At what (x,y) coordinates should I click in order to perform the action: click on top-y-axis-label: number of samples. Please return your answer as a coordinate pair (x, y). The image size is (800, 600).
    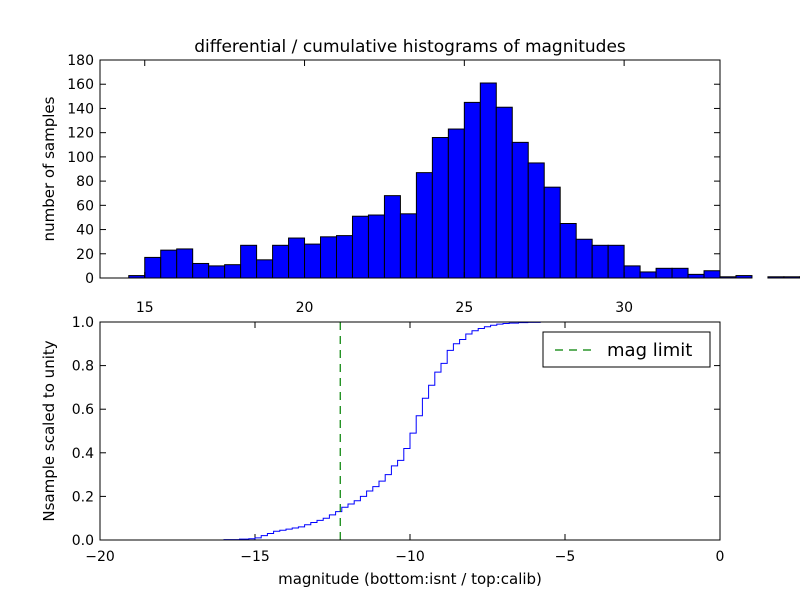
    Looking at the image, I should click on (49, 168).